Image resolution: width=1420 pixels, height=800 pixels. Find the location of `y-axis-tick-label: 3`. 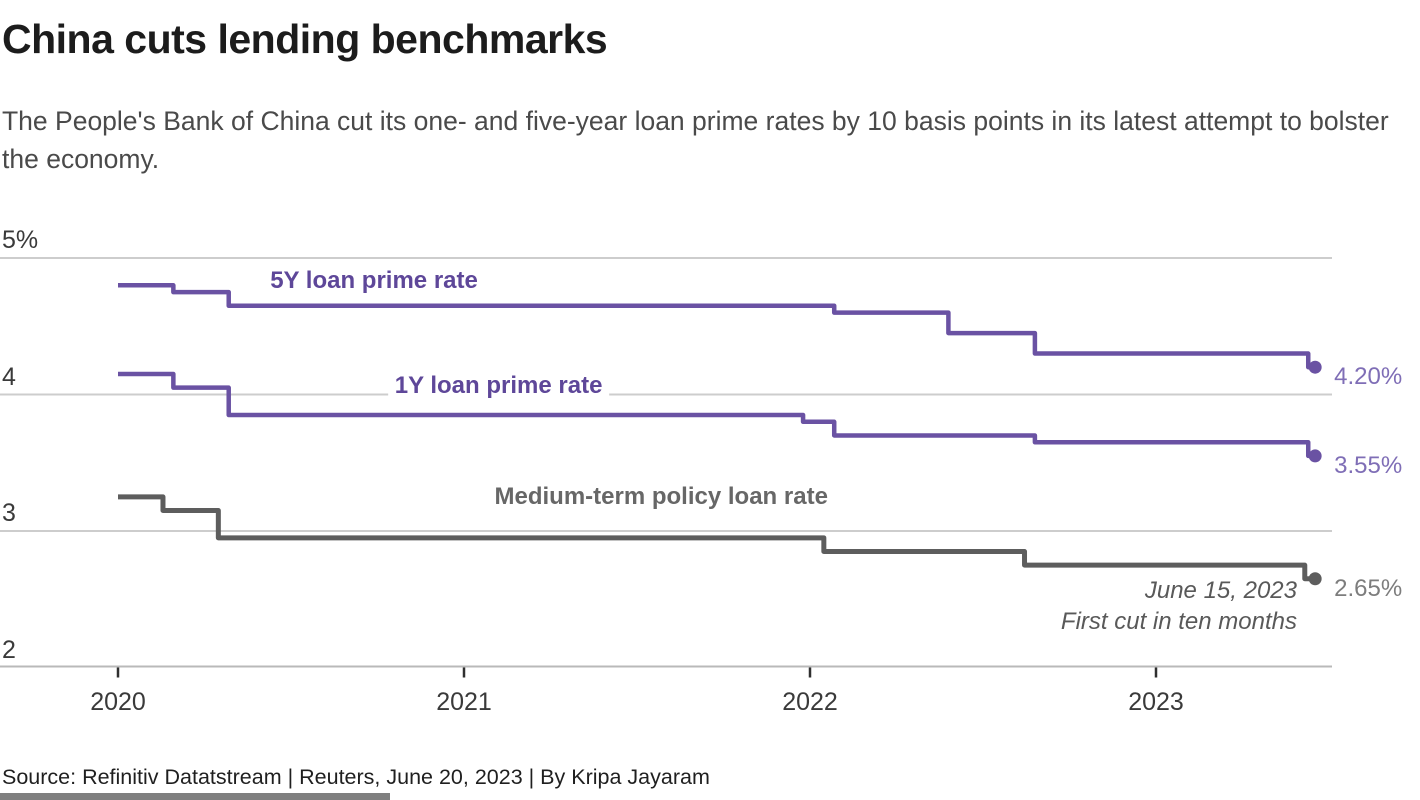

y-axis-tick-label: 3 is located at coordinates (9, 513).